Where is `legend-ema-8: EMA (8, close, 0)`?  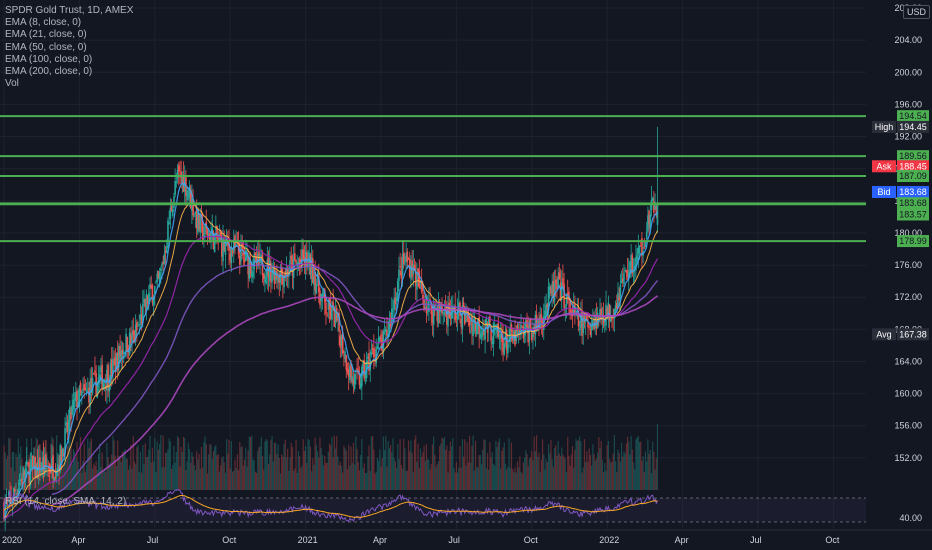 legend-ema-8: EMA (8, close, 0) is located at coordinates (43, 23).